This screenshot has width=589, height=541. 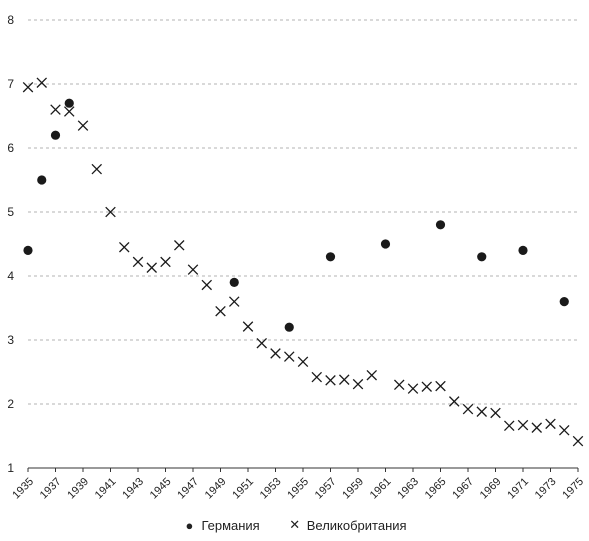 What do you see at coordinates (106, 489) in the screenshot?
I see `x-tick-label: 1941` at bounding box center [106, 489].